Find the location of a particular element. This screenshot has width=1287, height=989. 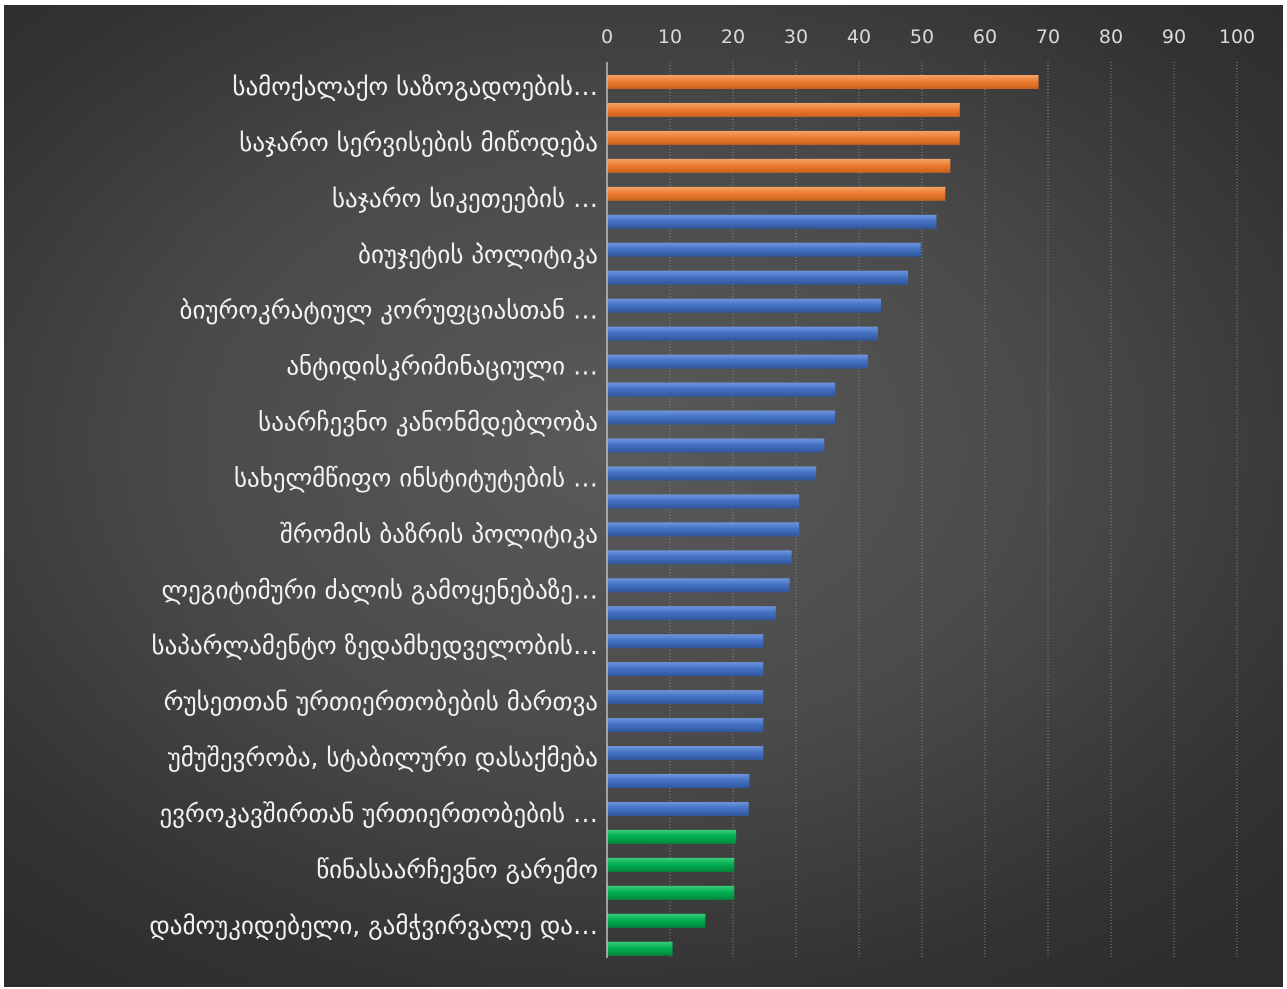

x-axis-ticks: 0 10 20 30 40 50 60 70 80 90 100 is located at coordinates (928, 37).